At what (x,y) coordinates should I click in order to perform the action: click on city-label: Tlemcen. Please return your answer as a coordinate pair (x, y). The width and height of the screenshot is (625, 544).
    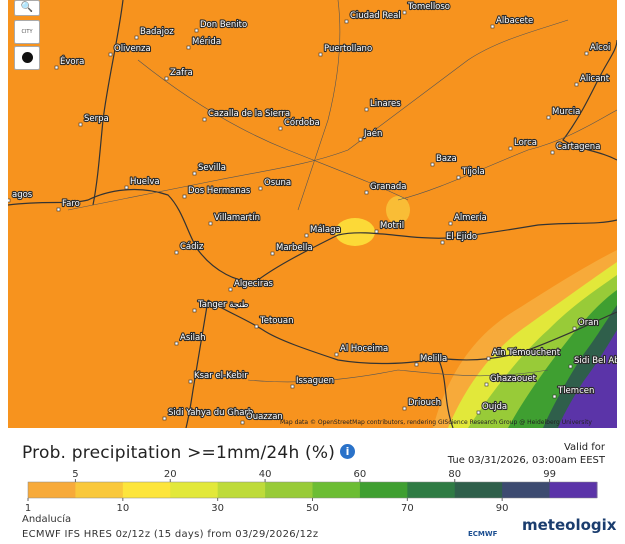
    Looking at the image, I should click on (575, 391).